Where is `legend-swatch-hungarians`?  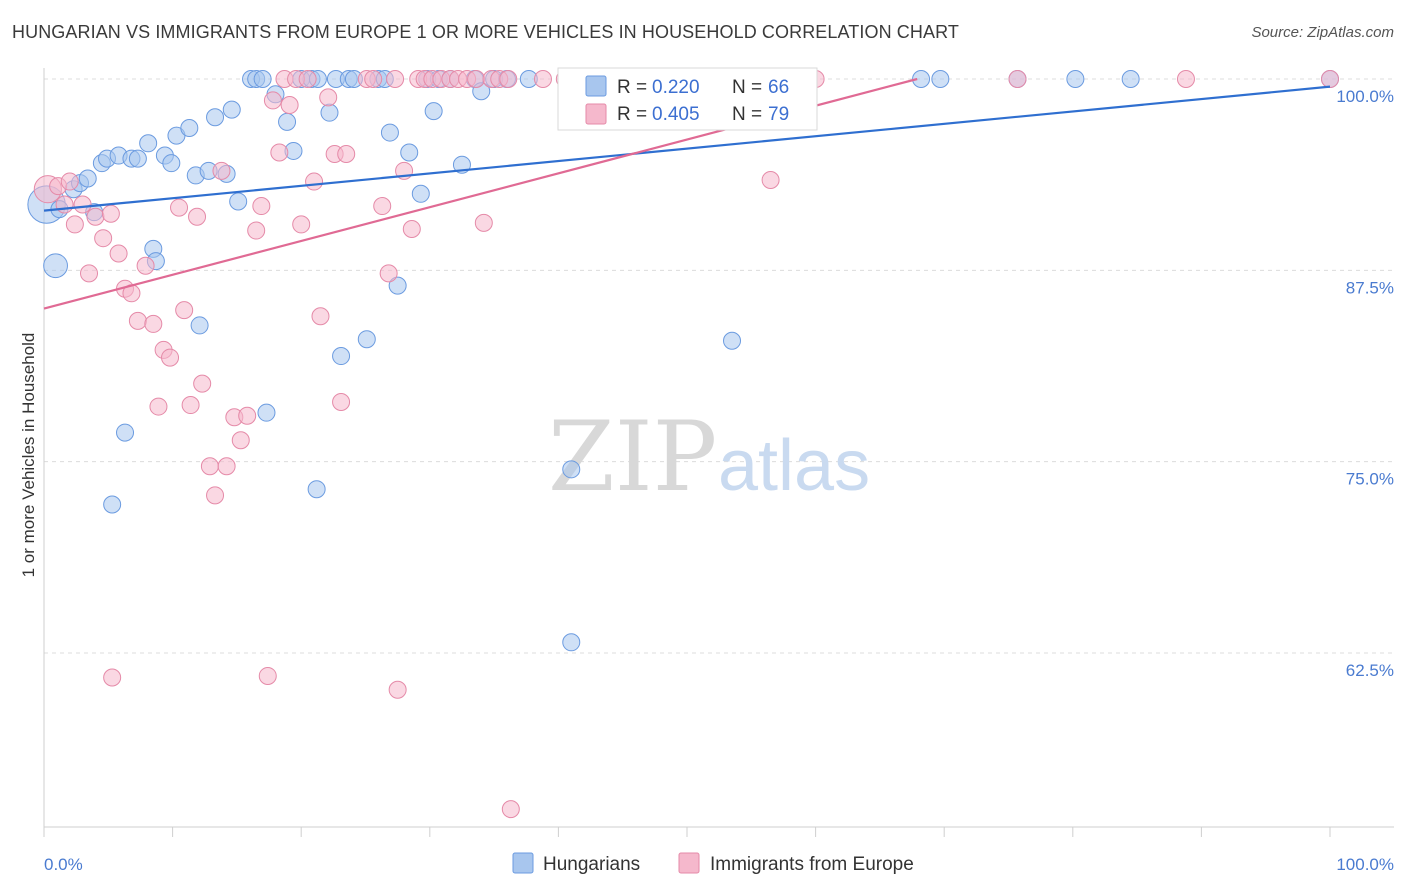 legend-swatch-hungarians is located at coordinates (596, 86).